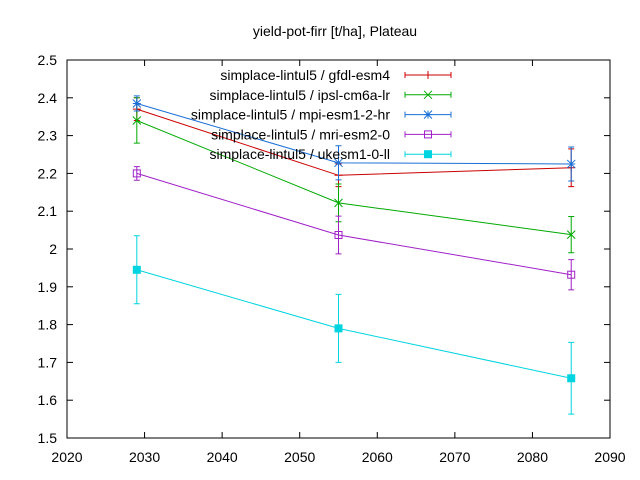 The height and width of the screenshot is (480, 640). What do you see at coordinates (335, 31) in the screenshot?
I see `chart-title: yield-pot-firr [t/ha], Plateau` at bounding box center [335, 31].